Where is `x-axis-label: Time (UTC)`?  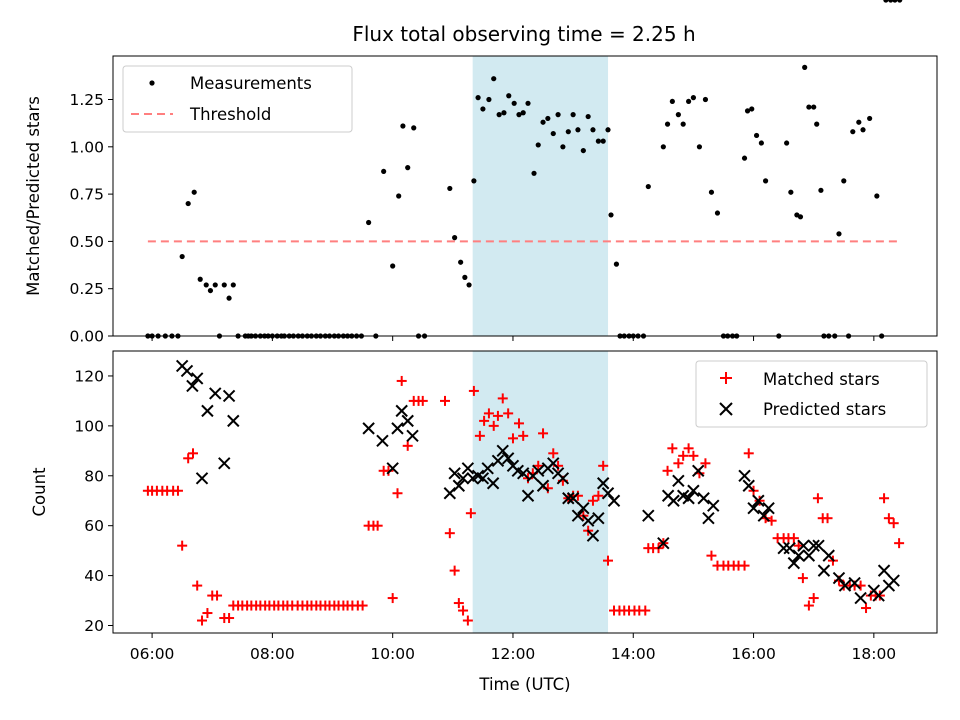 x-axis-label: Time (UTC) is located at coordinates (524, 684).